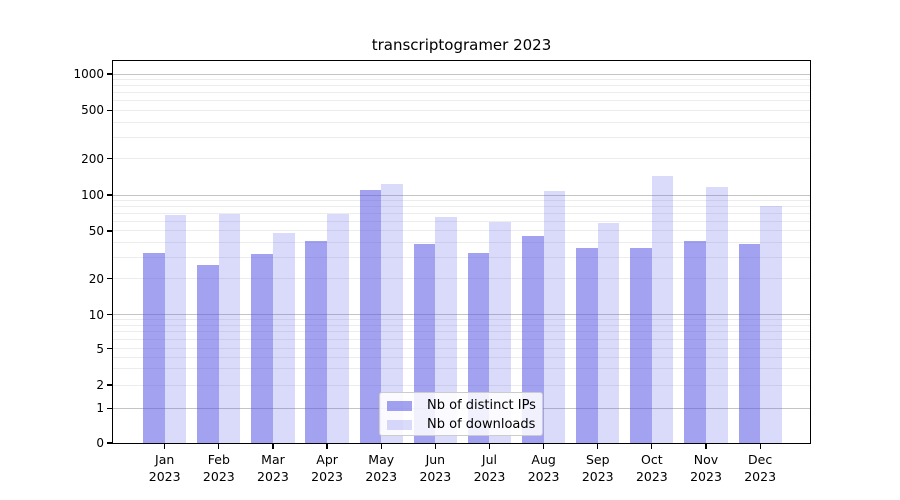  What do you see at coordinates (92, 195) in the screenshot?
I see `y-tick-label: 100` at bounding box center [92, 195].